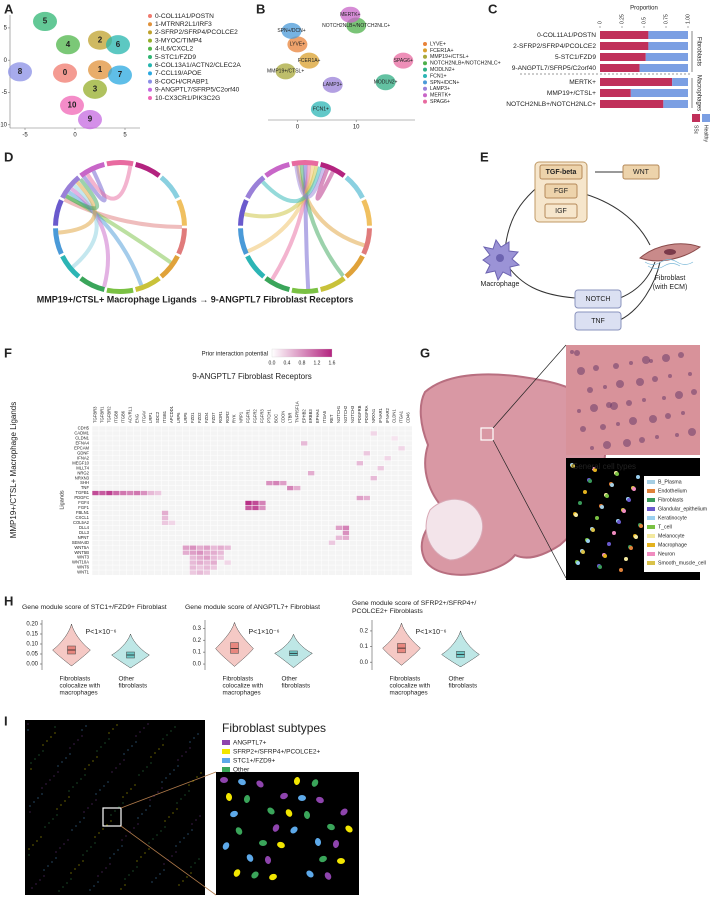 The height and width of the screenshot is (900, 718). Describe the element at coordinates (241, 417) in the screenshot. I see `column-label: NRP1` at that location.